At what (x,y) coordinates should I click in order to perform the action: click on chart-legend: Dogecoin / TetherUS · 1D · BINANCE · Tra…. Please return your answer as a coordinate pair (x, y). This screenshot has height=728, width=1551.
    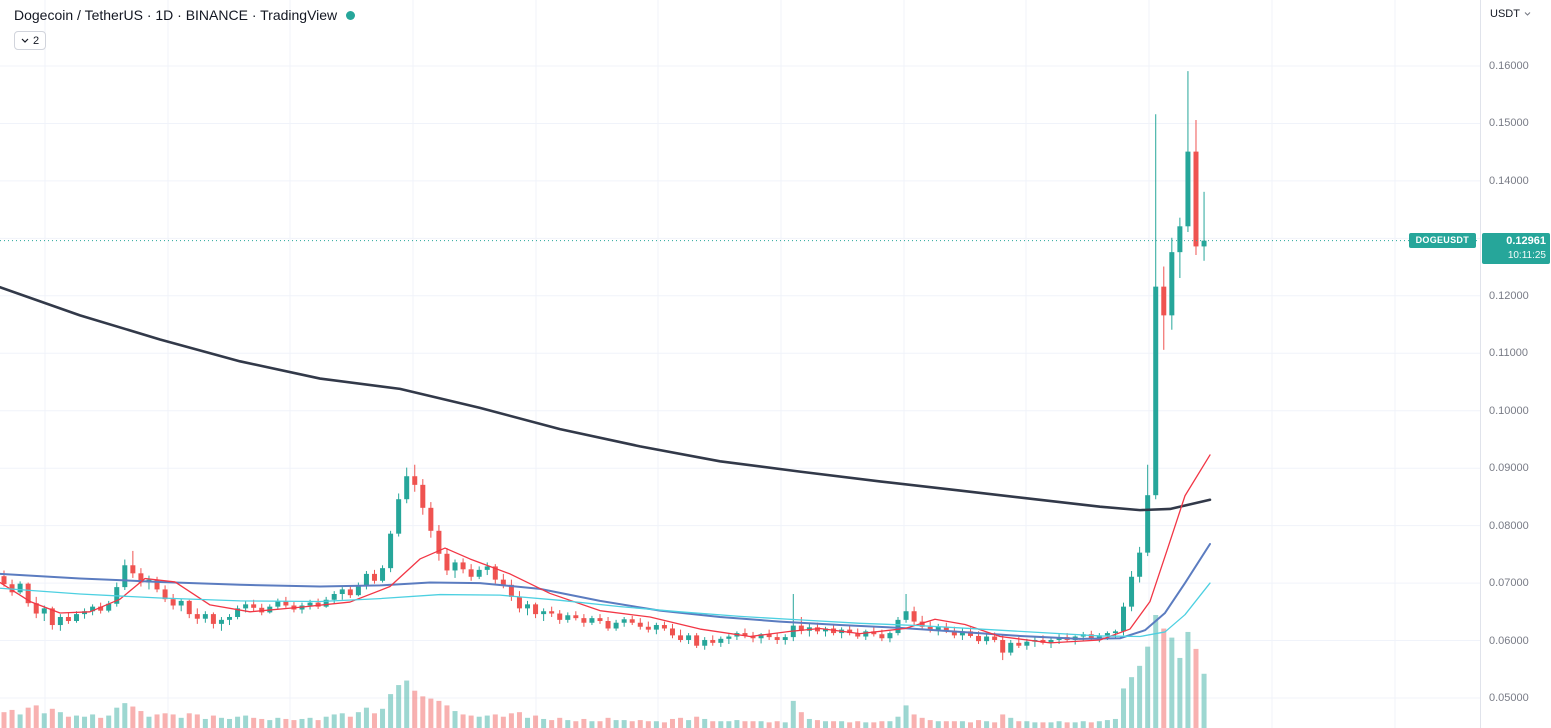
    Looking at the image, I should click on (185, 15).